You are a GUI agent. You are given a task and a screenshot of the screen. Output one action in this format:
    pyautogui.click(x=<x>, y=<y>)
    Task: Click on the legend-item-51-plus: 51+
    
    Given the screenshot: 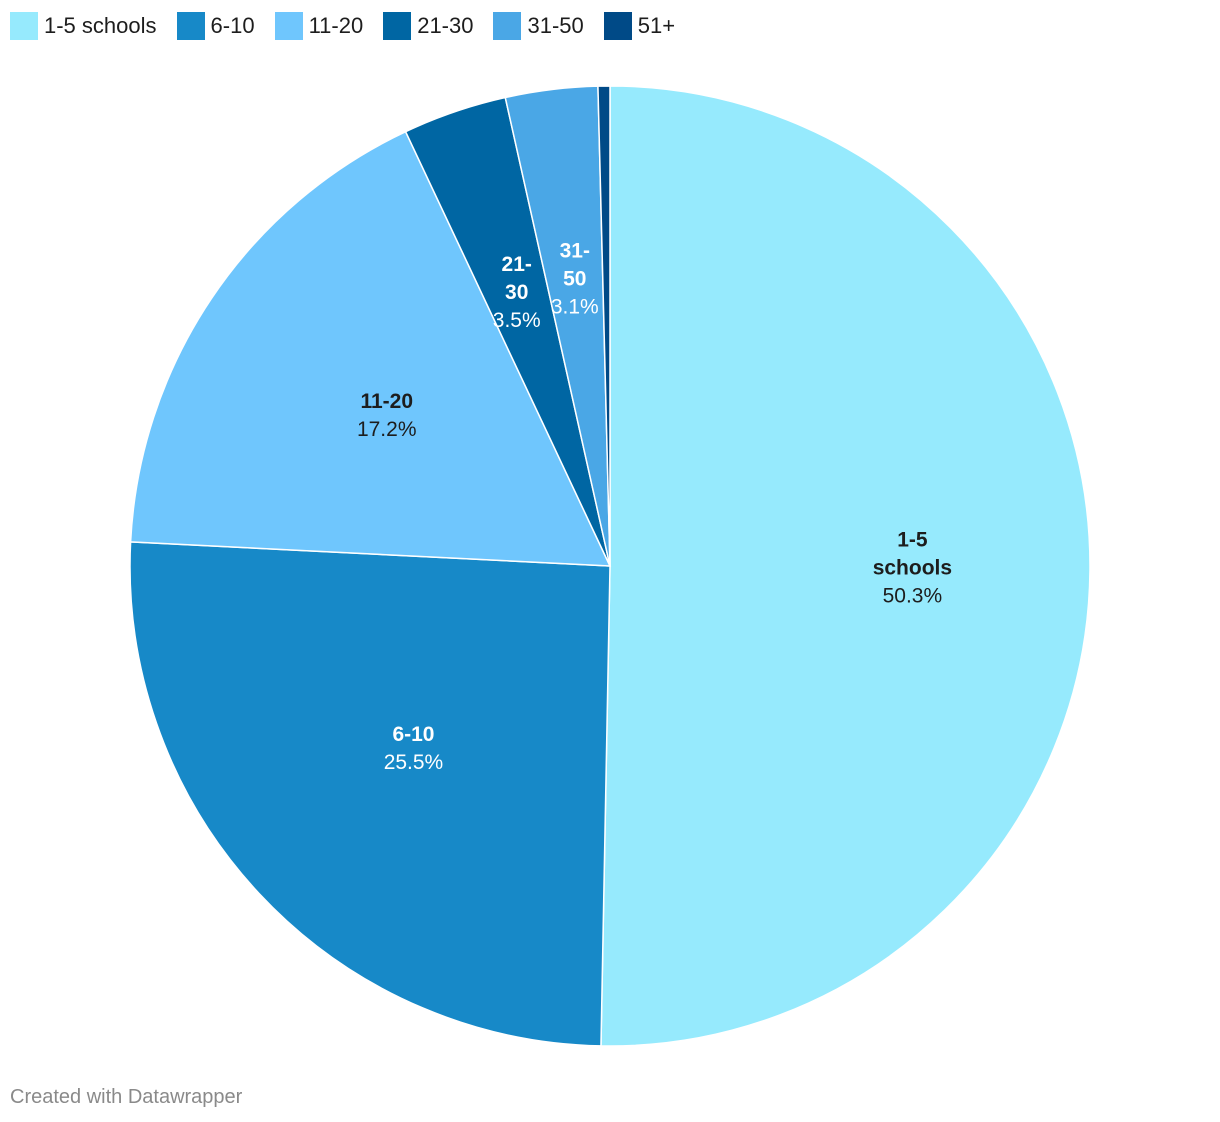 What is the action you would take?
    pyautogui.click(x=639, y=26)
    